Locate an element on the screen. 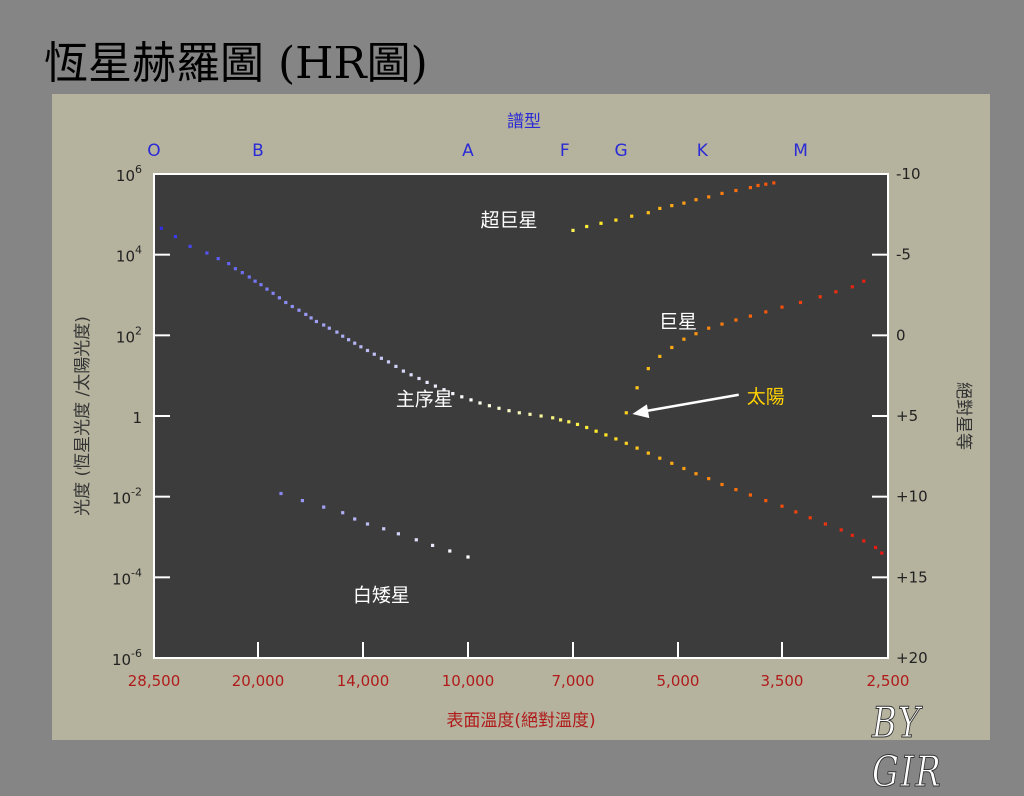 This screenshot has width=1024, height=796. y-left-title: 光度 (恆星光度 /太陽光度) is located at coordinates (83, 416).